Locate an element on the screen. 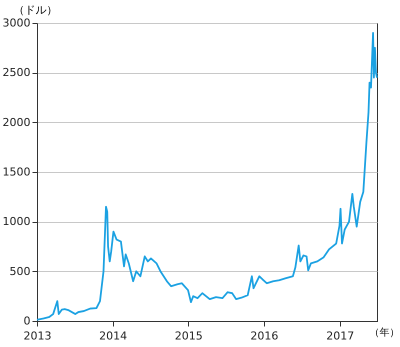  y-tick-label: 2500 is located at coordinates (16, 73).